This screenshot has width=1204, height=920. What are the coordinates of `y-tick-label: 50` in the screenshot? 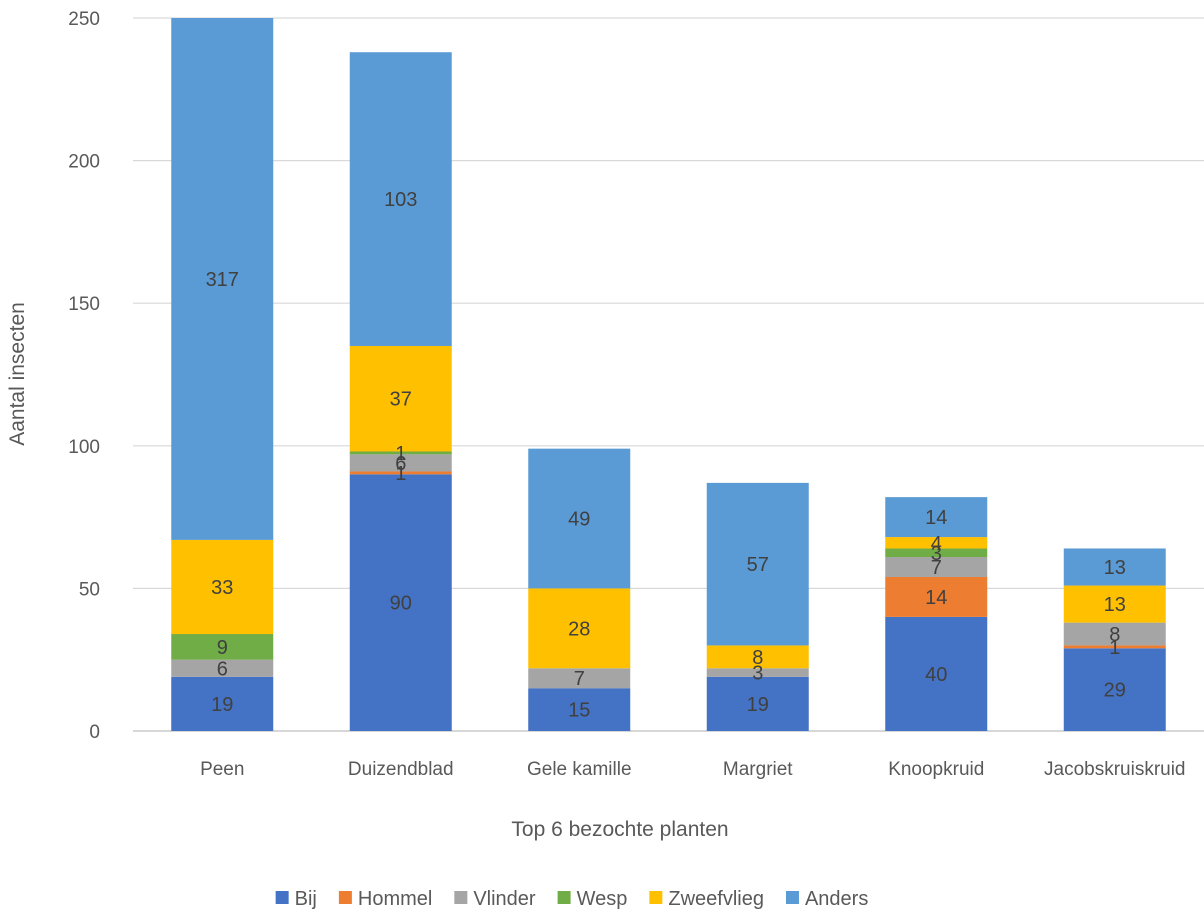 It's located at (89, 589).